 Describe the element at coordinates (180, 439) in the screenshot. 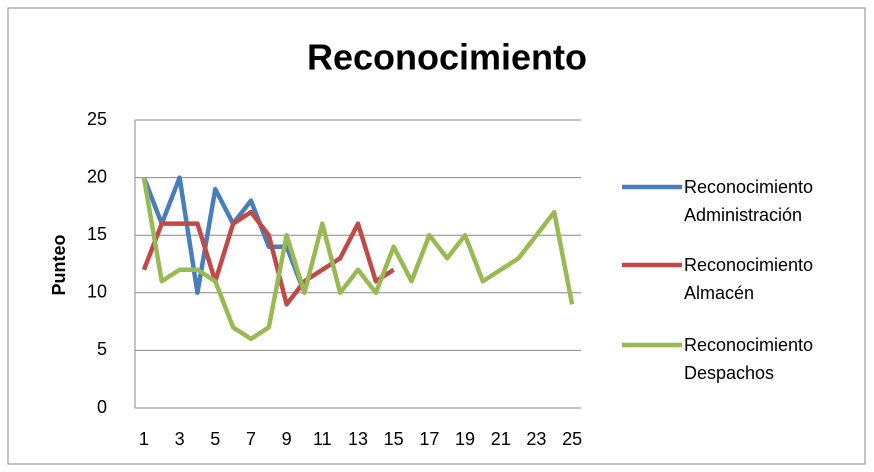

I see `x-tick-label: 3` at that location.